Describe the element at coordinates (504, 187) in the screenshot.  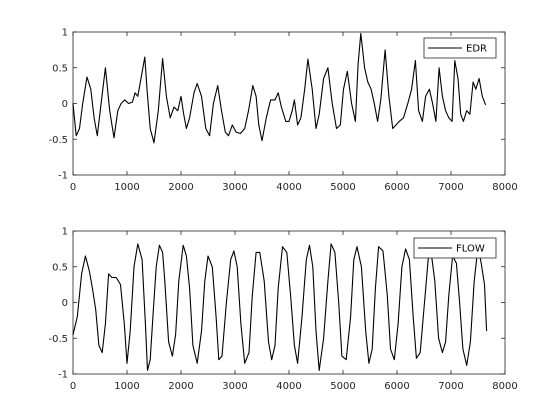
I see `edr-x-tick-label: 8000` at that location.